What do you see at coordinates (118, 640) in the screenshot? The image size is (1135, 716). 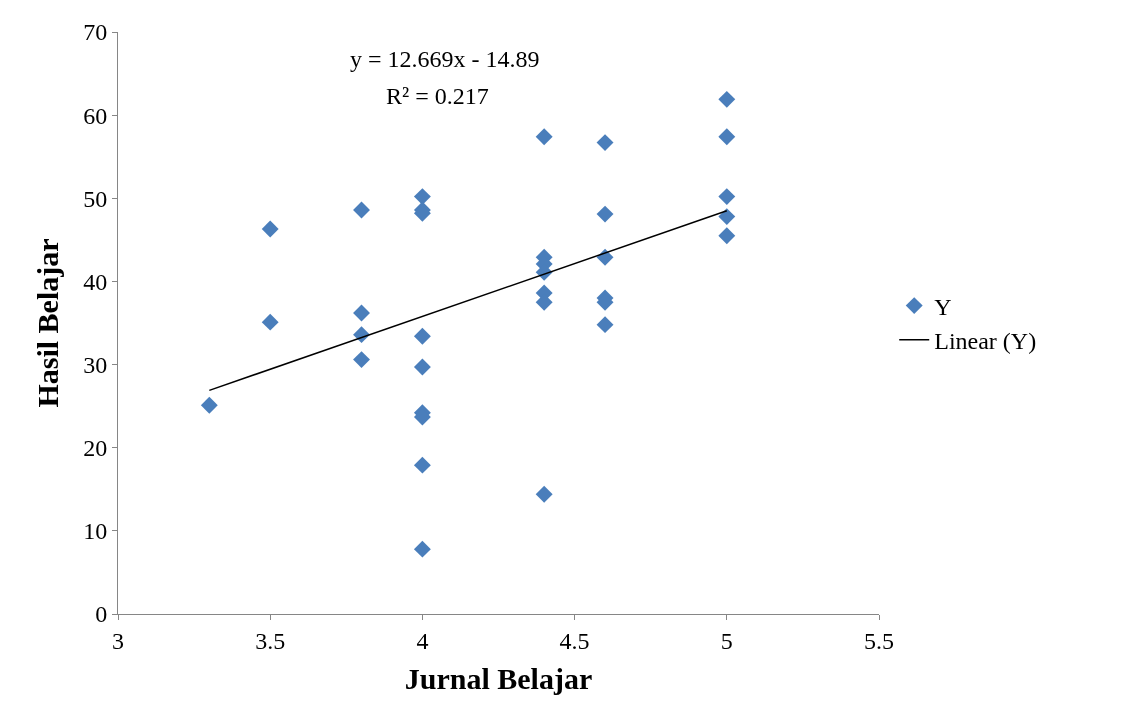 I see `x-tick-label: 3` at bounding box center [118, 640].